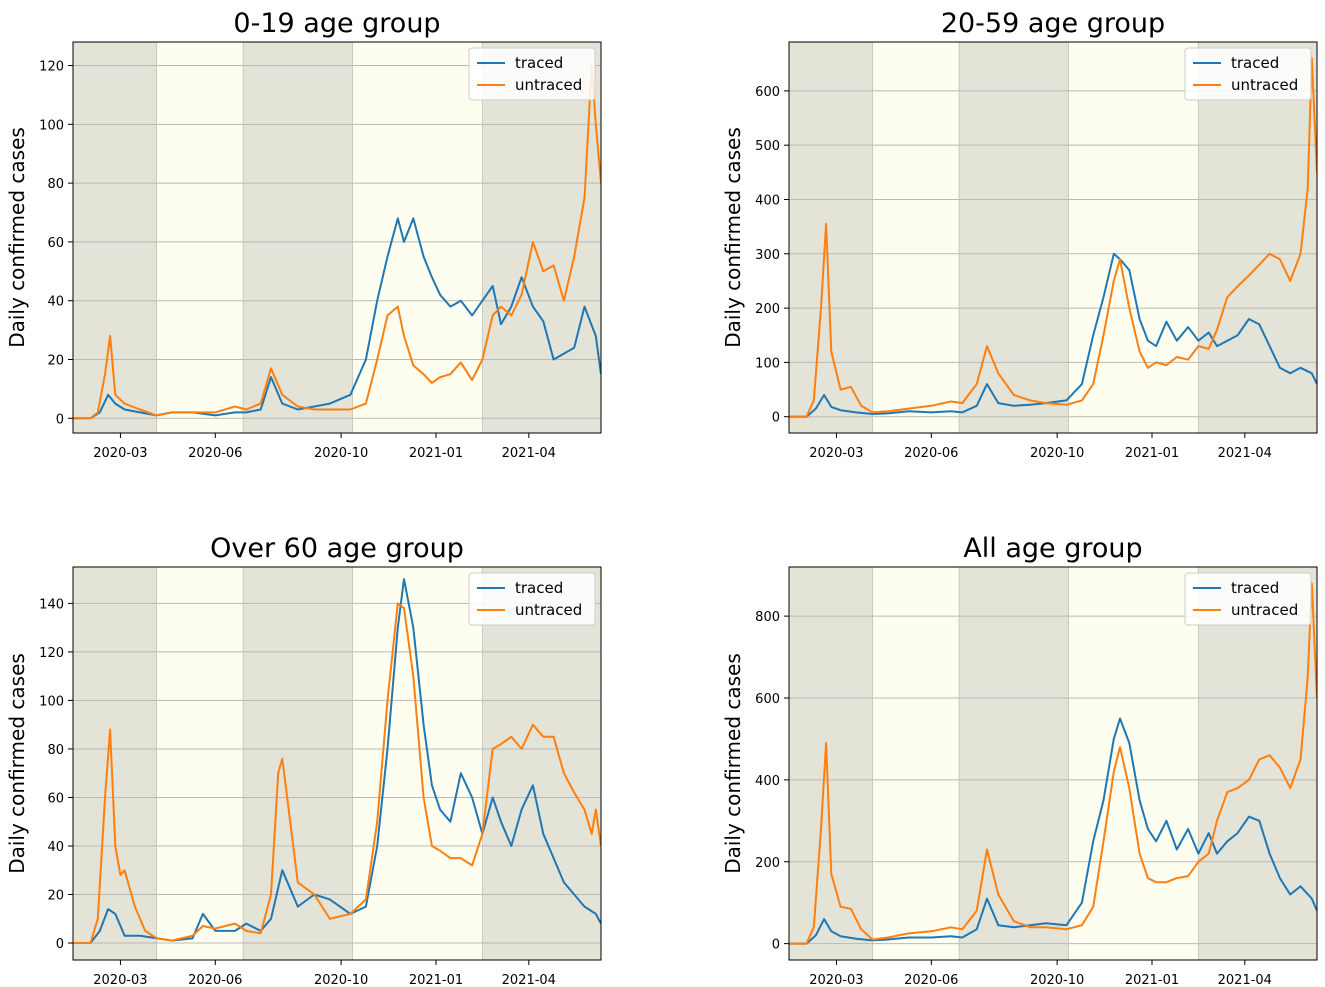  What do you see at coordinates (767, 200) in the screenshot?
I see `tick-label-y-4: 400` at bounding box center [767, 200].